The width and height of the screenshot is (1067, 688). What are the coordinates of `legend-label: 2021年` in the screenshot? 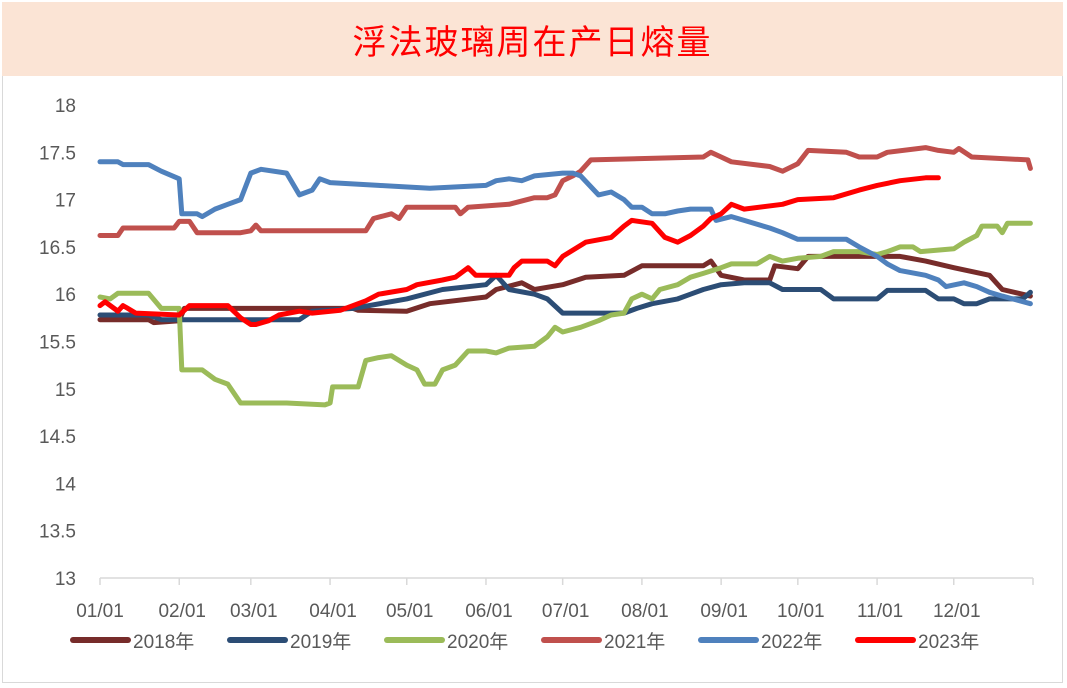 It's located at (634, 642).